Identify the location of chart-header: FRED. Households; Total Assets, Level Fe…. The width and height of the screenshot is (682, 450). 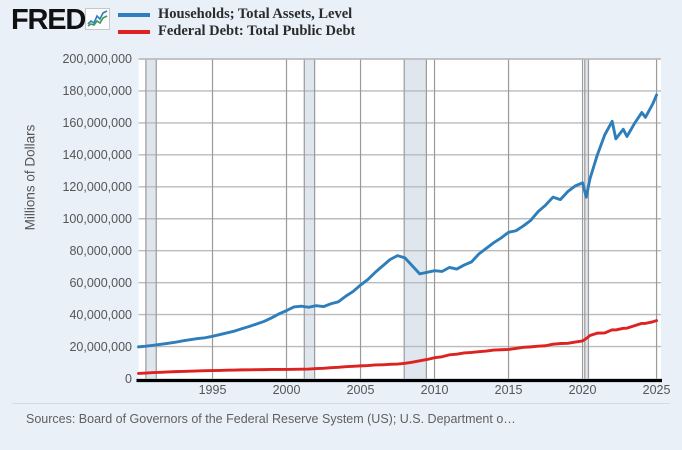
(341, 23).